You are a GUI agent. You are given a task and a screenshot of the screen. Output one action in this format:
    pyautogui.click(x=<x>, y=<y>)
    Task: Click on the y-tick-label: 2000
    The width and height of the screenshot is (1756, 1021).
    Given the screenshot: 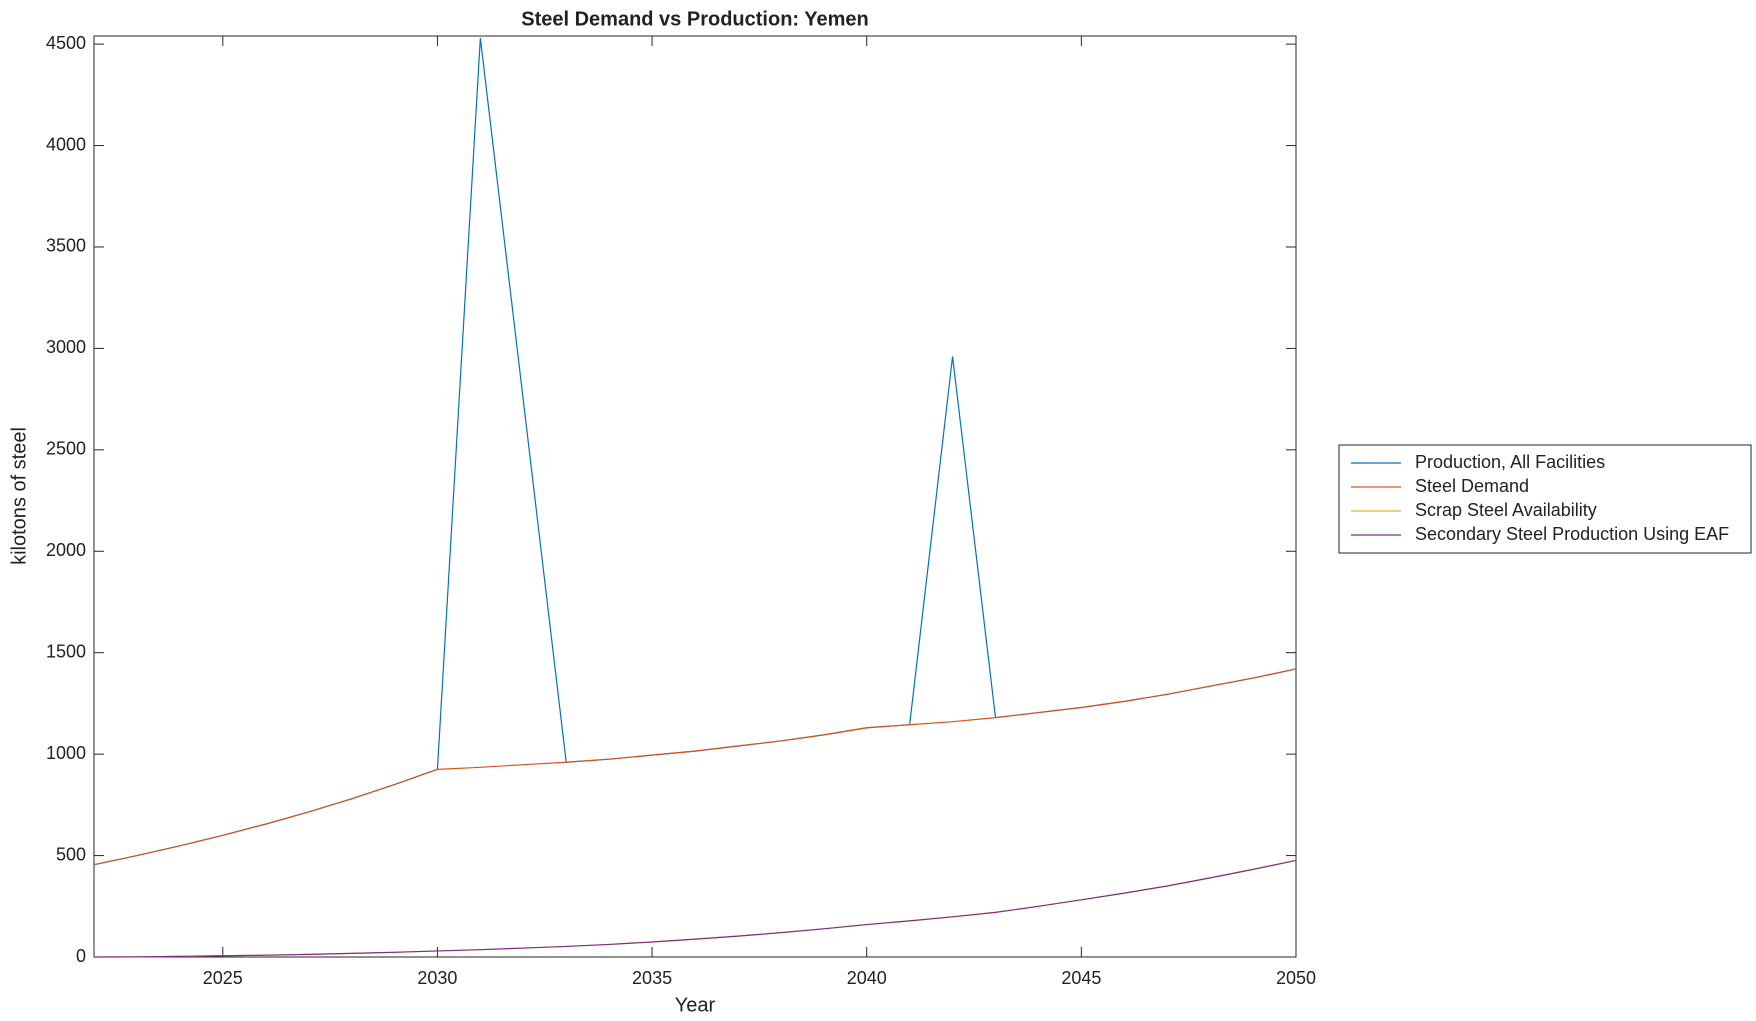 What is the action you would take?
    pyautogui.click(x=66, y=550)
    